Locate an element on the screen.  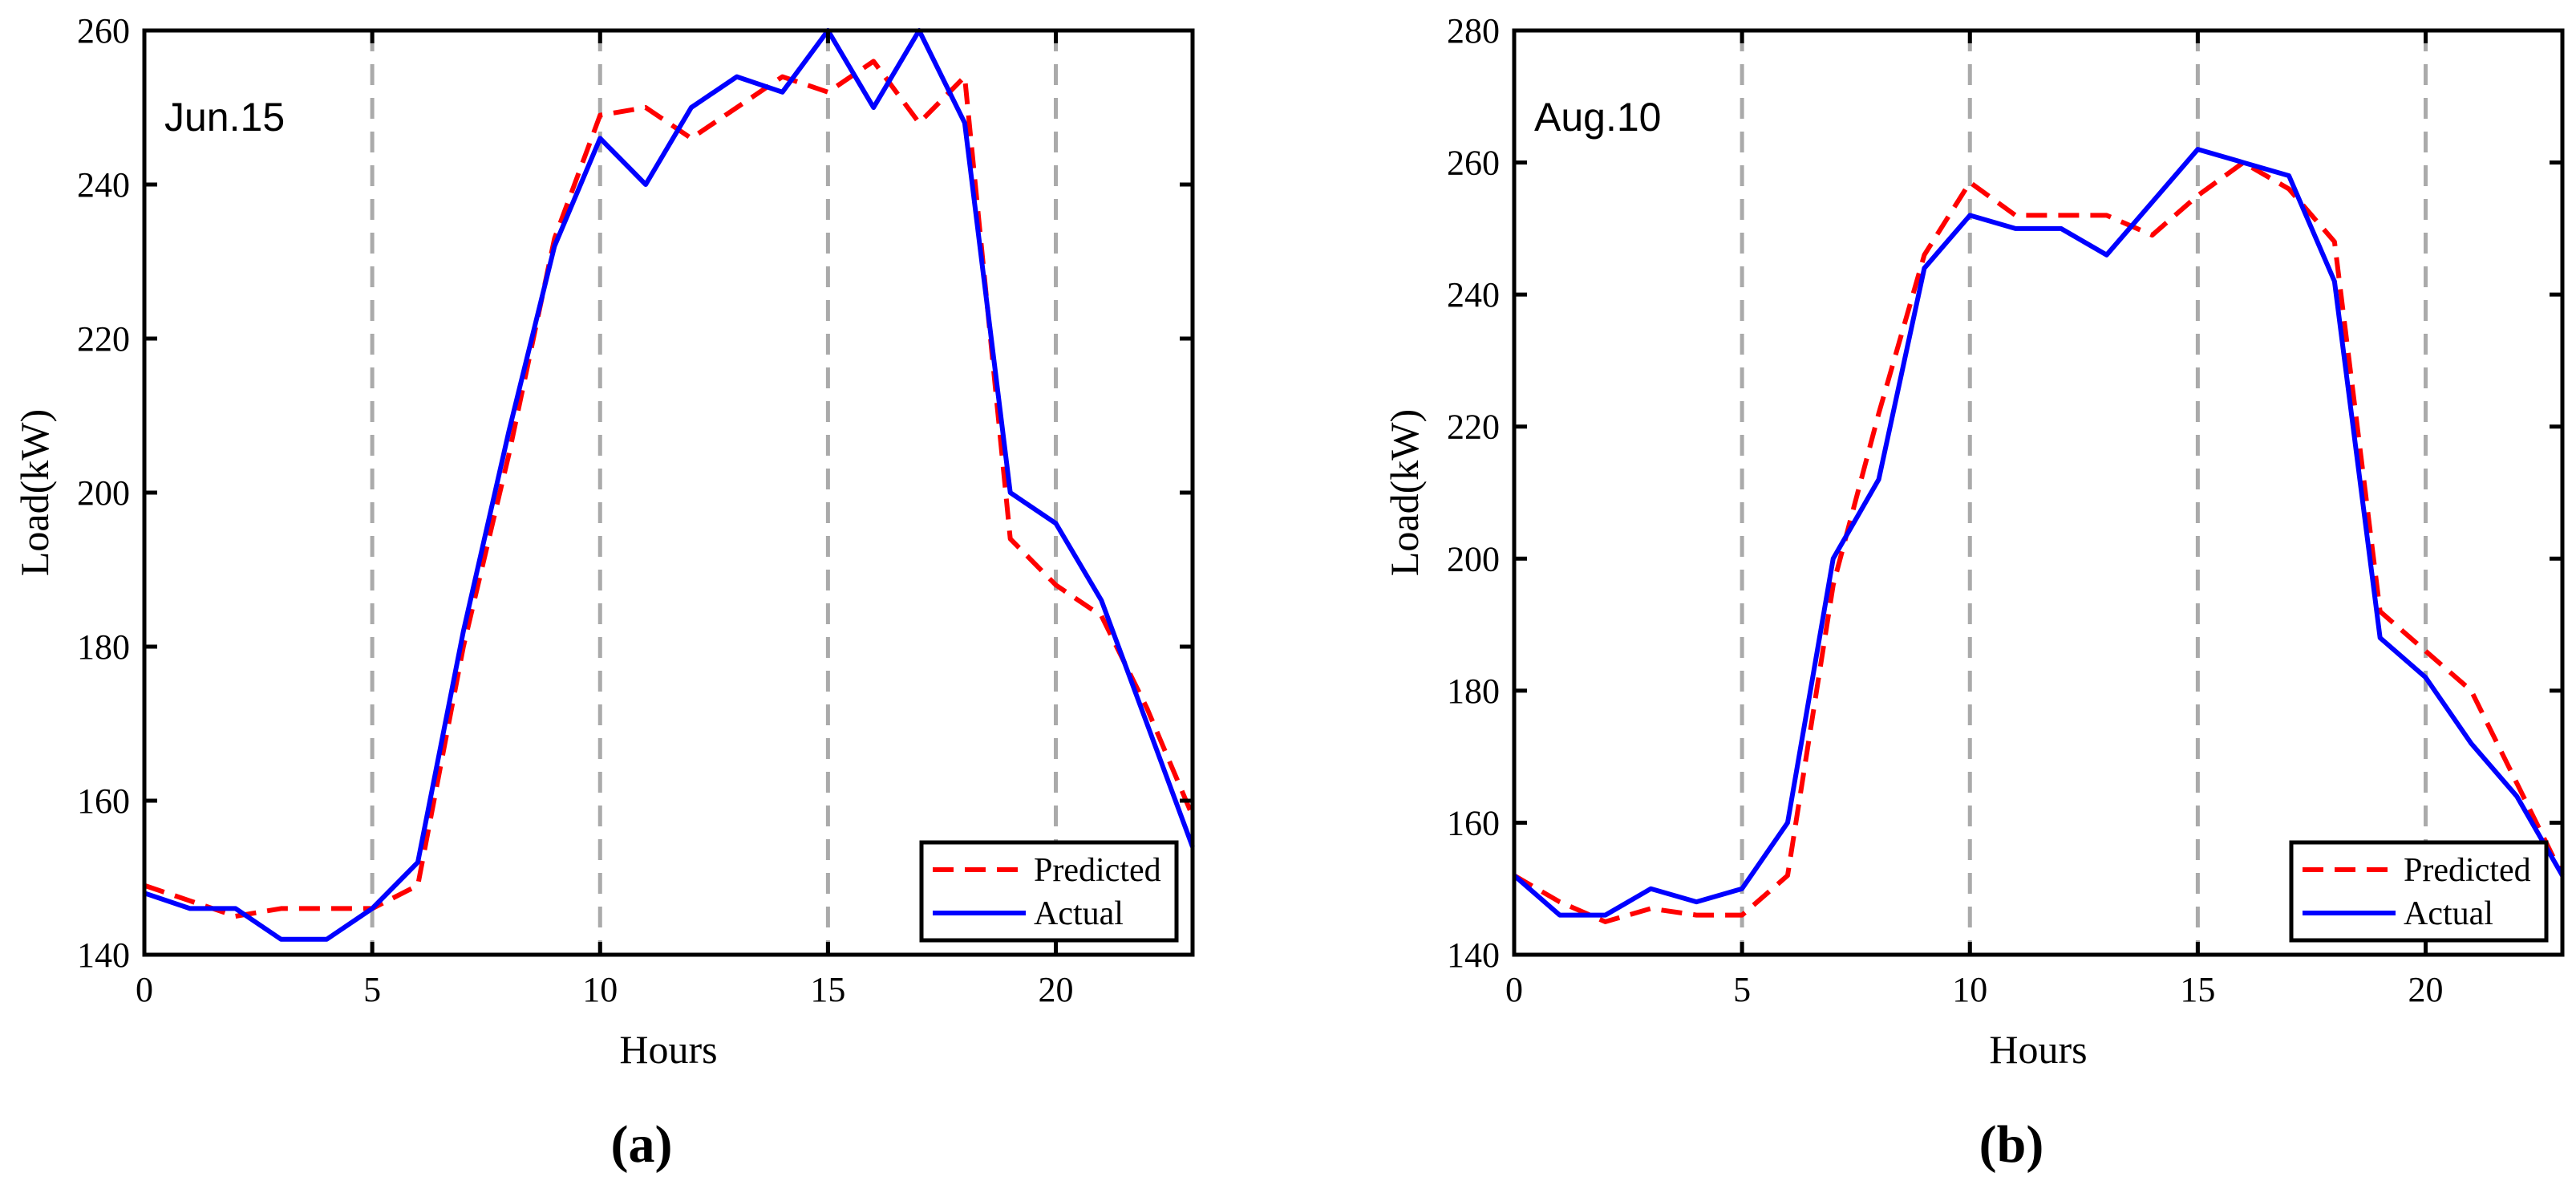
panel-title: Aug.10 is located at coordinates (1597, 117).